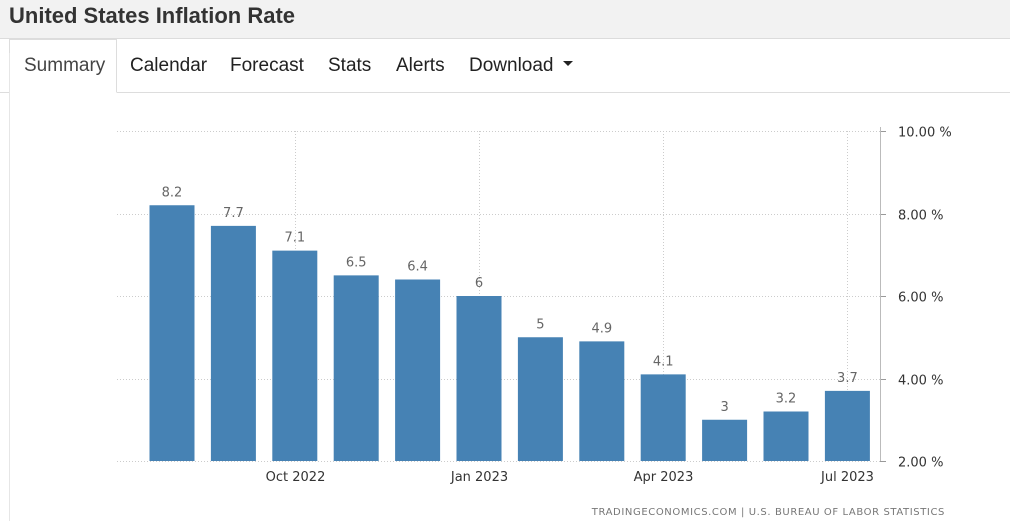  What do you see at coordinates (664, 477) in the screenshot?
I see `x-tick-label: Apr 2023` at bounding box center [664, 477].